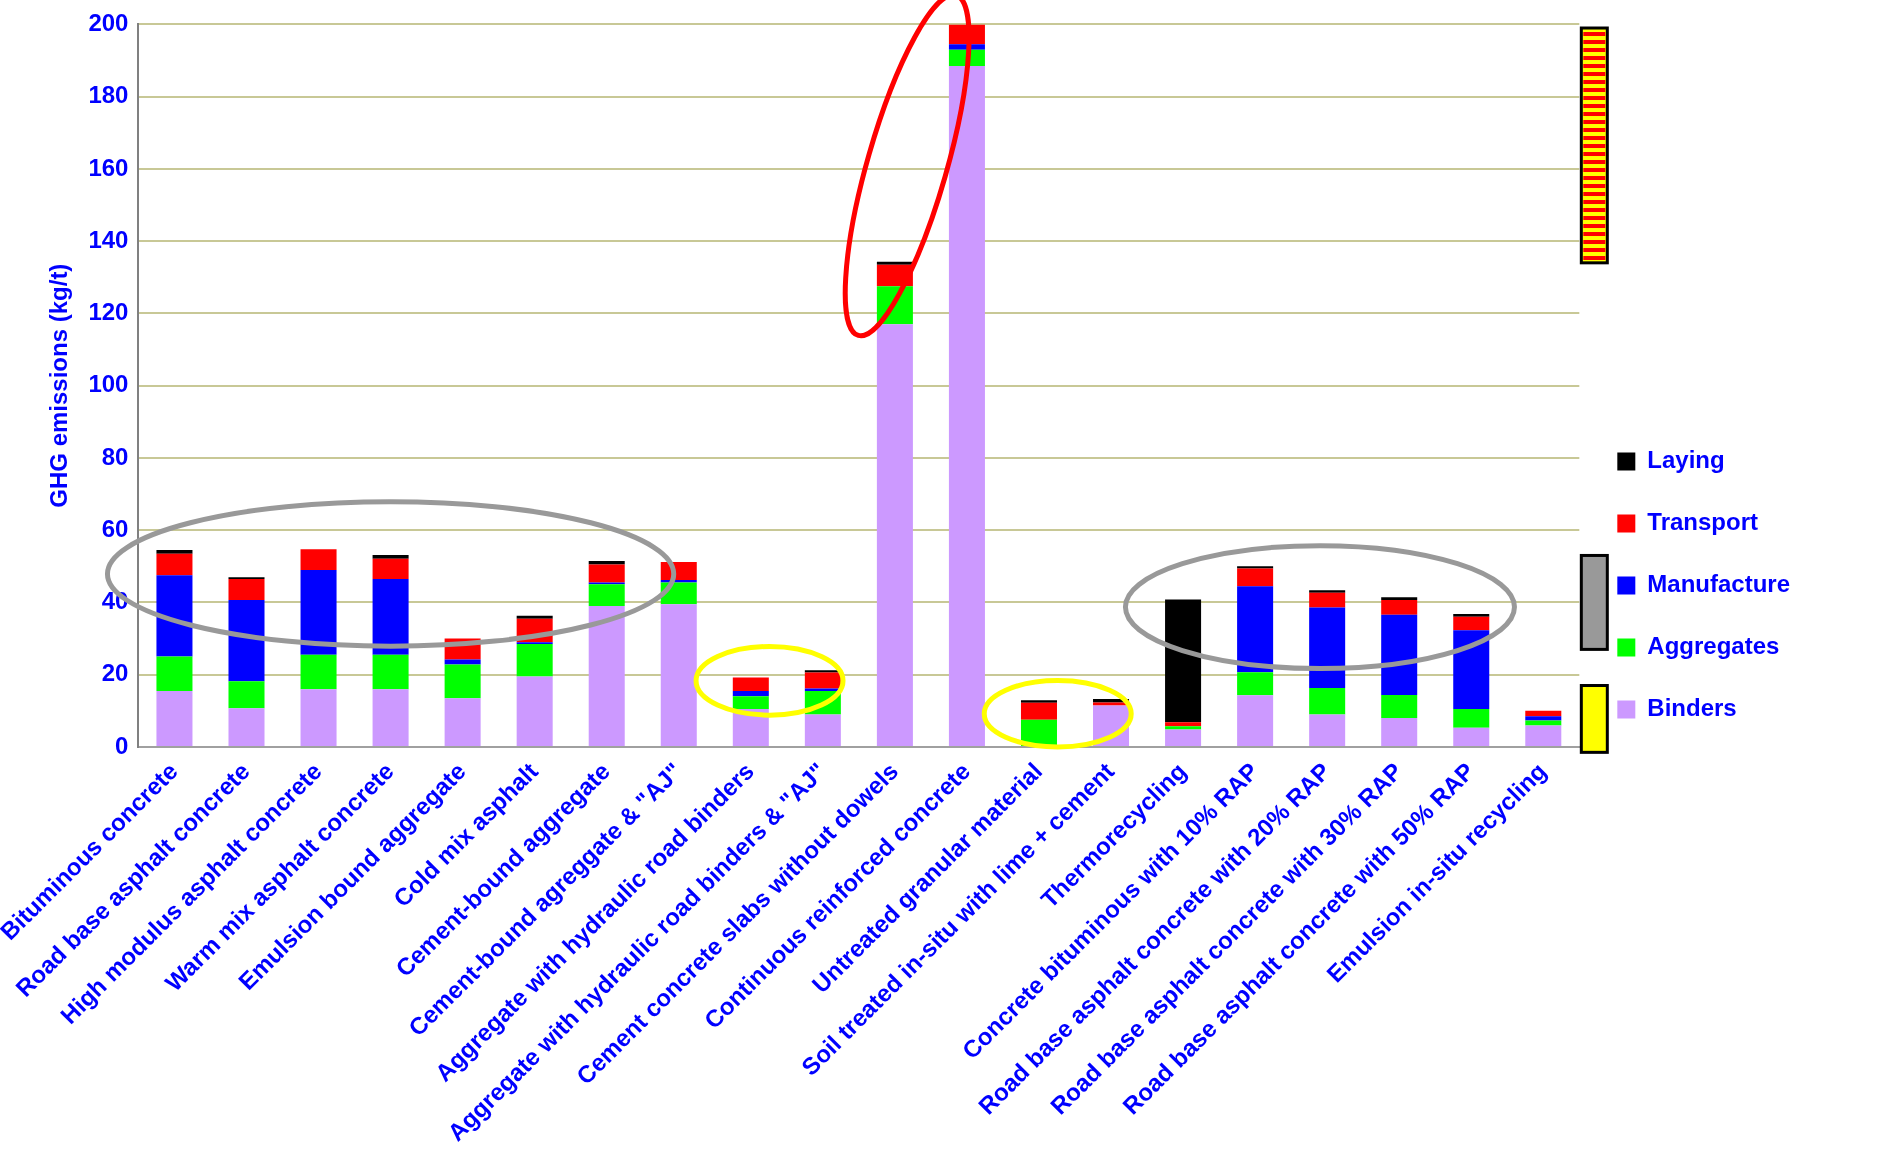 This screenshot has width=1880, height=1161. What do you see at coordinates (108, 239) in the screenshot?
I see `y-tick-label: 140` at bounding box center [108, 239].